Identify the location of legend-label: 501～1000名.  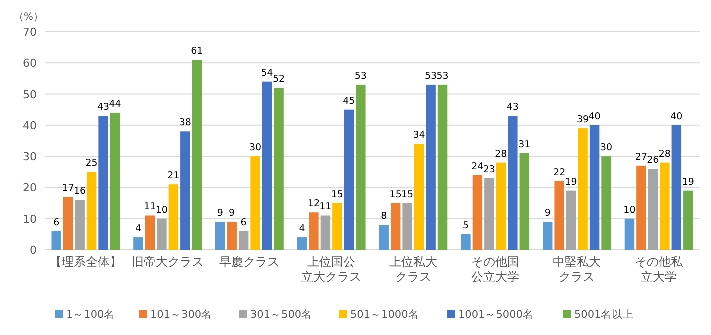
(385, 315).